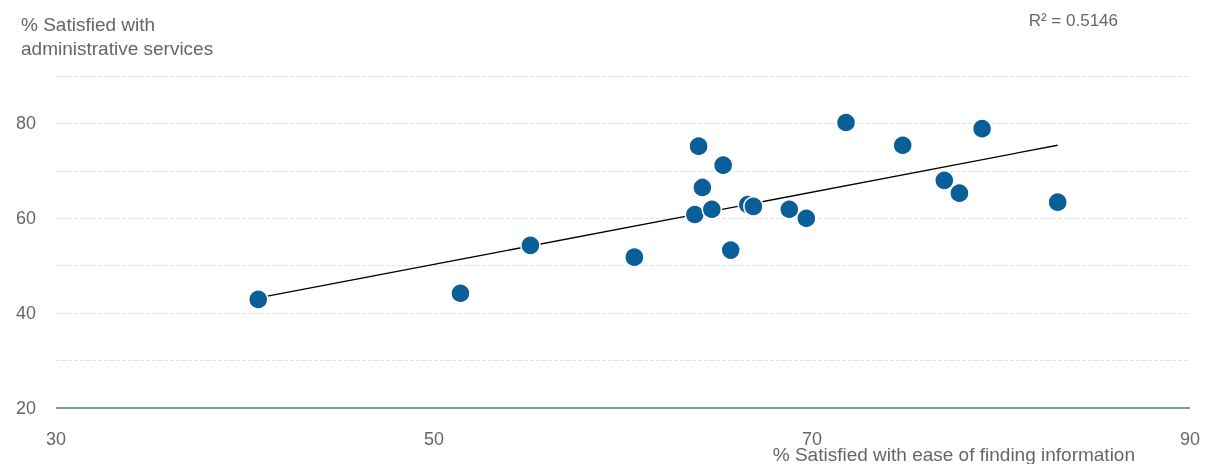  I want to click on x-tick-label: 70, so click(812, 439).